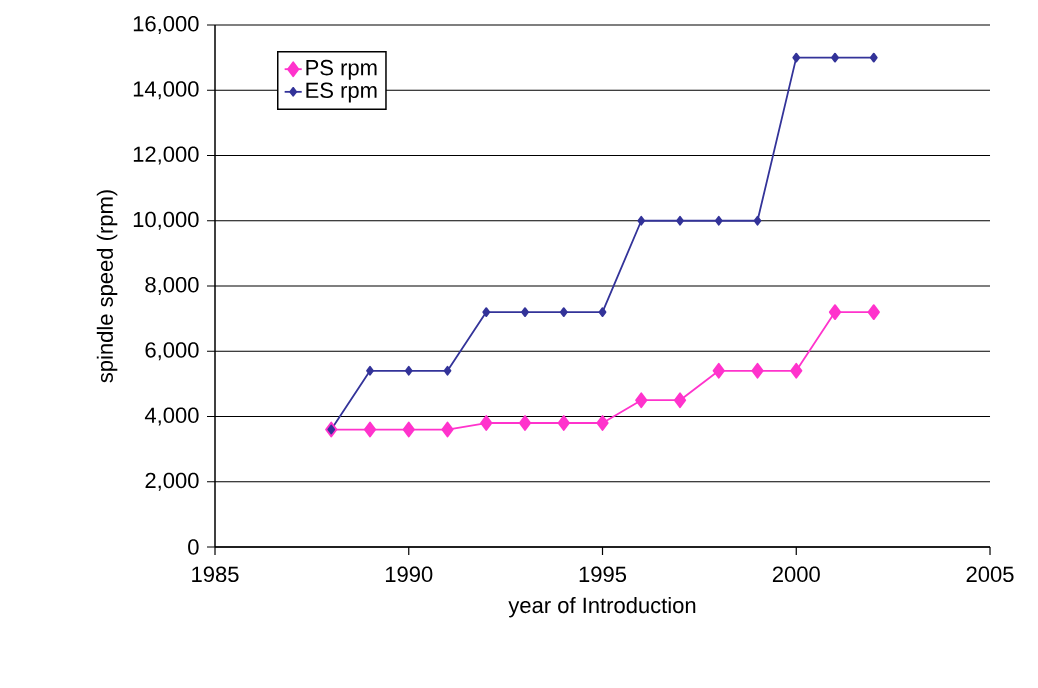 This screenshot has width=1038, height=688. Describe the element at coordinates (171, 416) in the screenshot. I see `y-tick-label: 4,000` at that location.